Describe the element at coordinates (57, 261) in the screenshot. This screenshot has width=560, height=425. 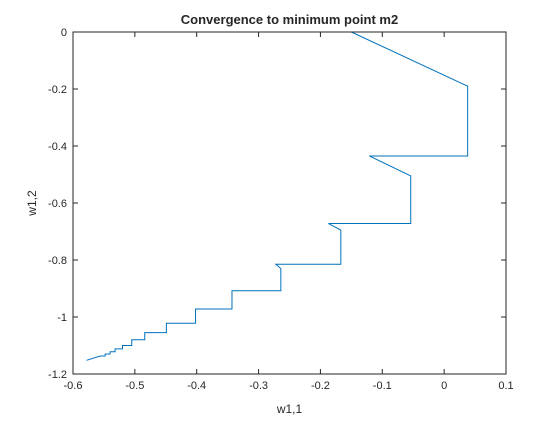
I see `y-tick-label: -0.8` at that location.